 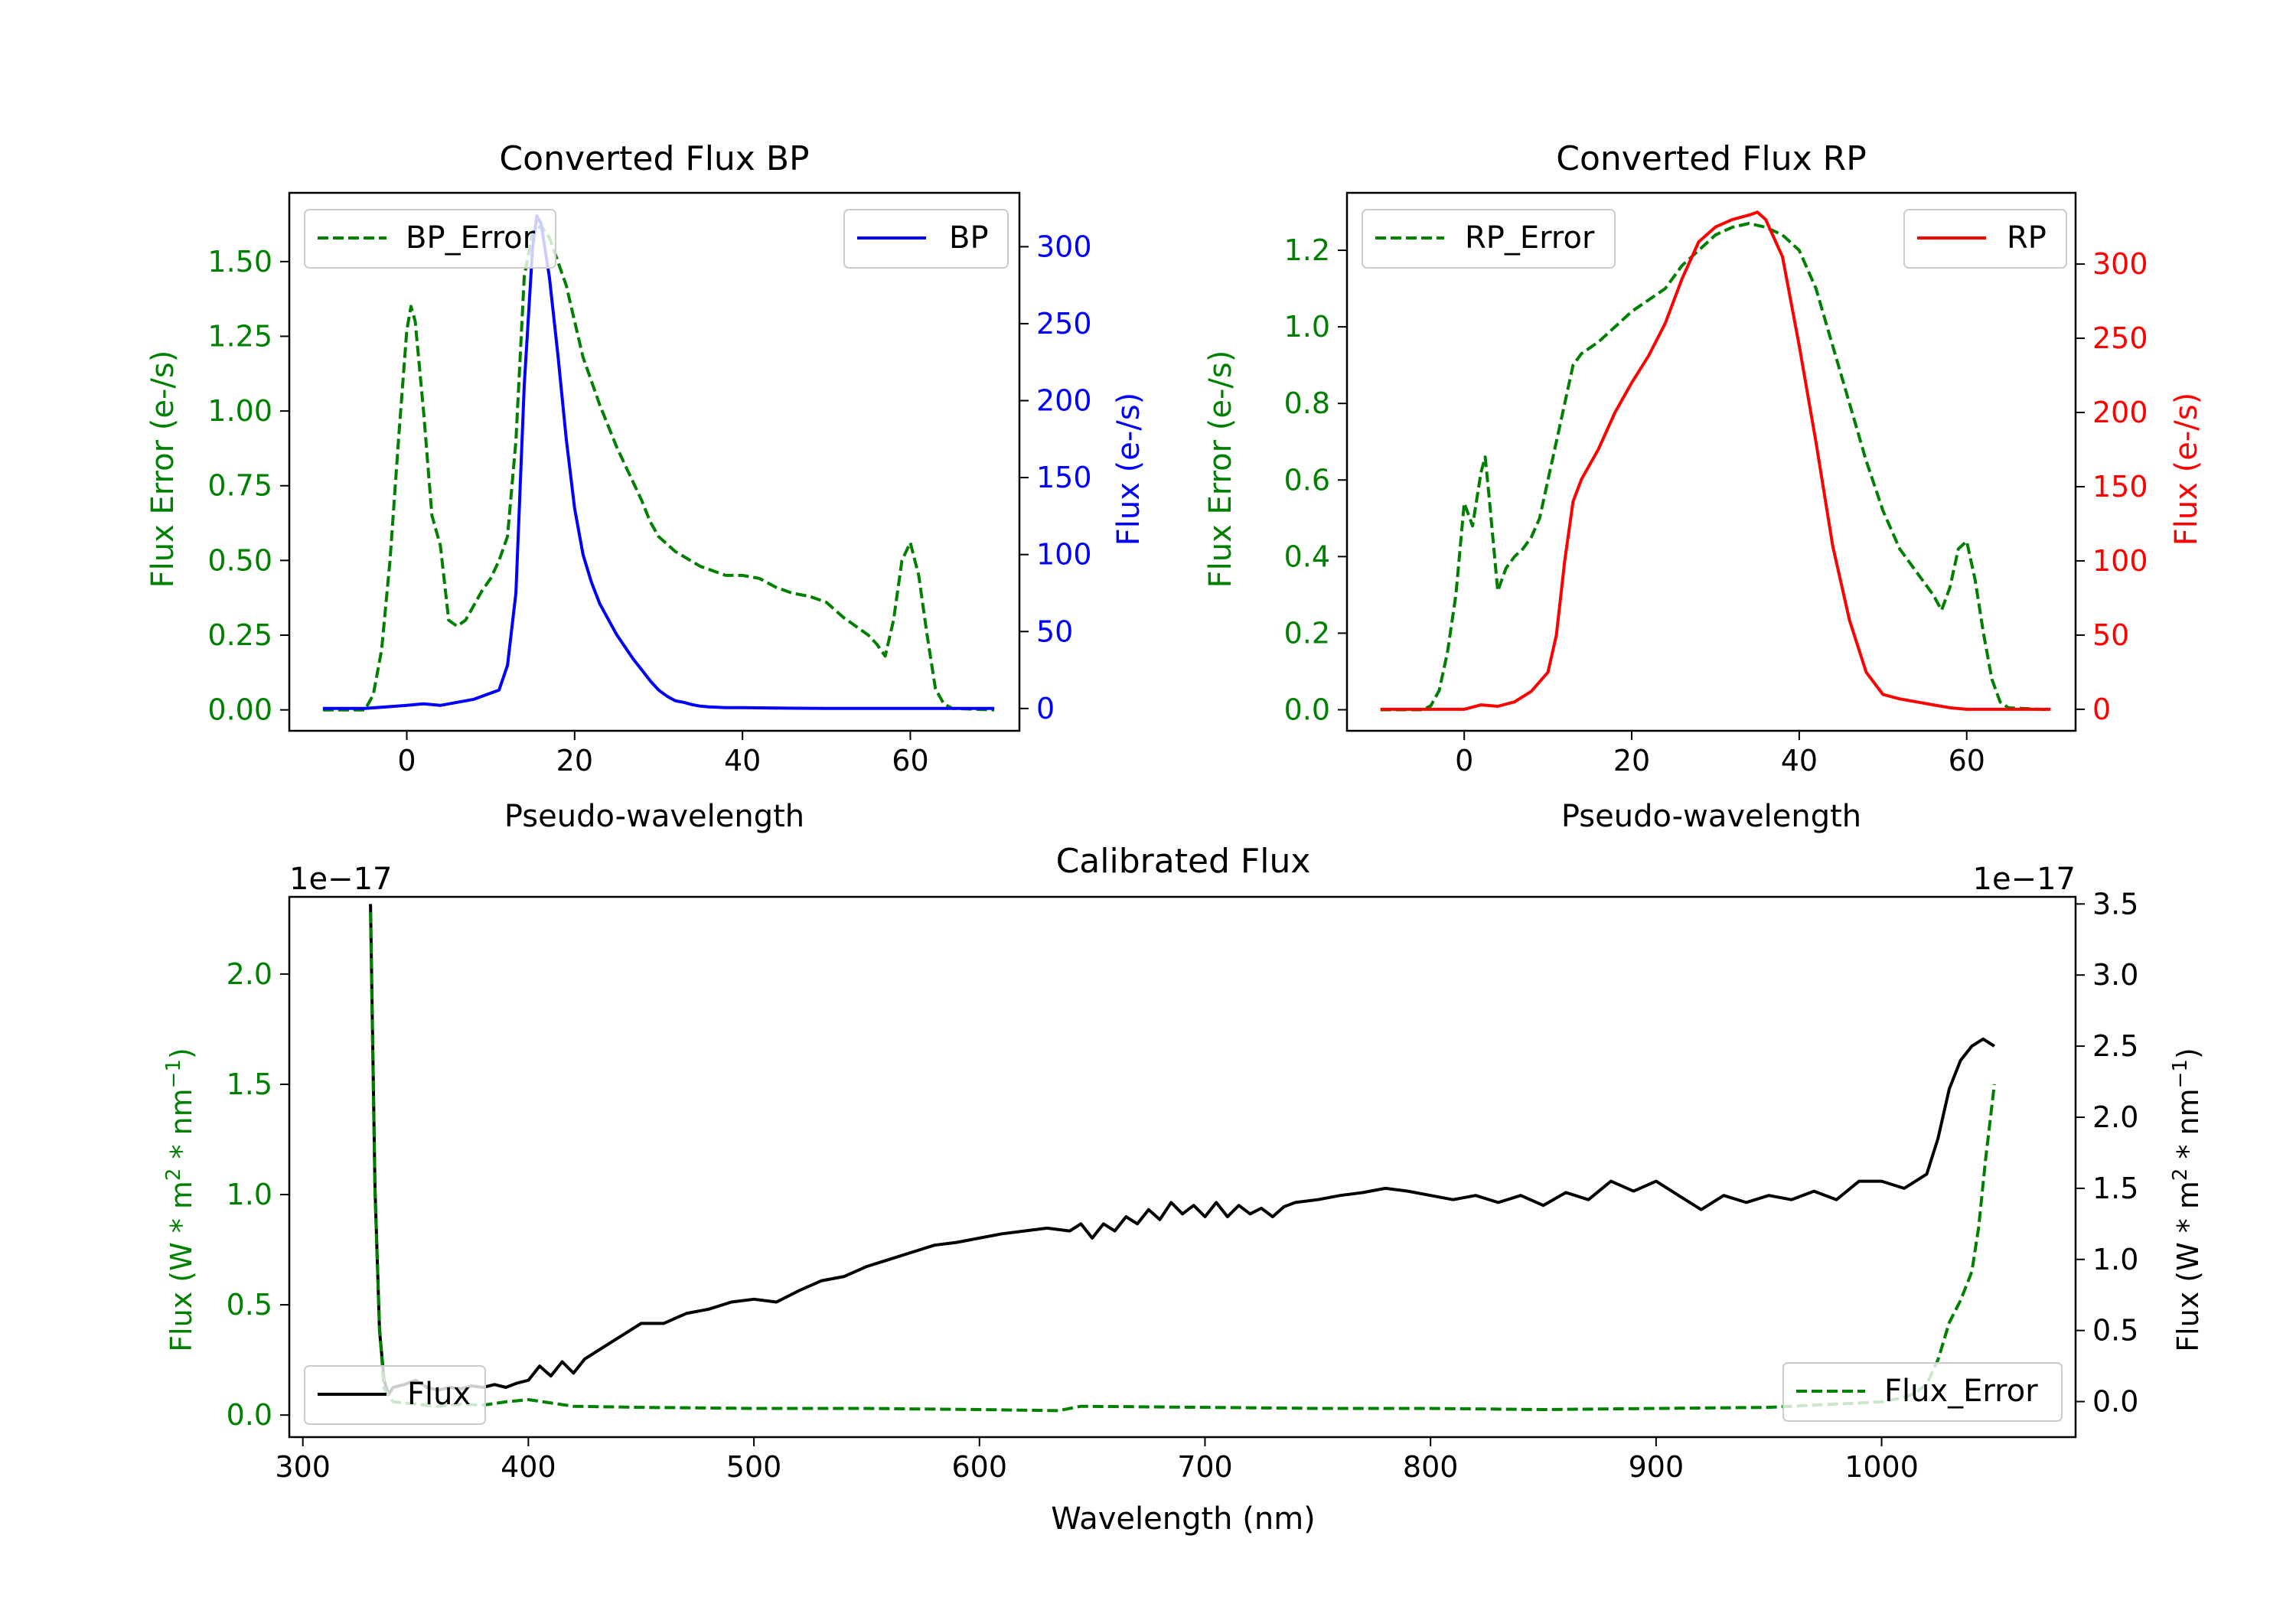 I want to click on panel-bp-ytick-right-label: 0, so click(x=1045, y=708).